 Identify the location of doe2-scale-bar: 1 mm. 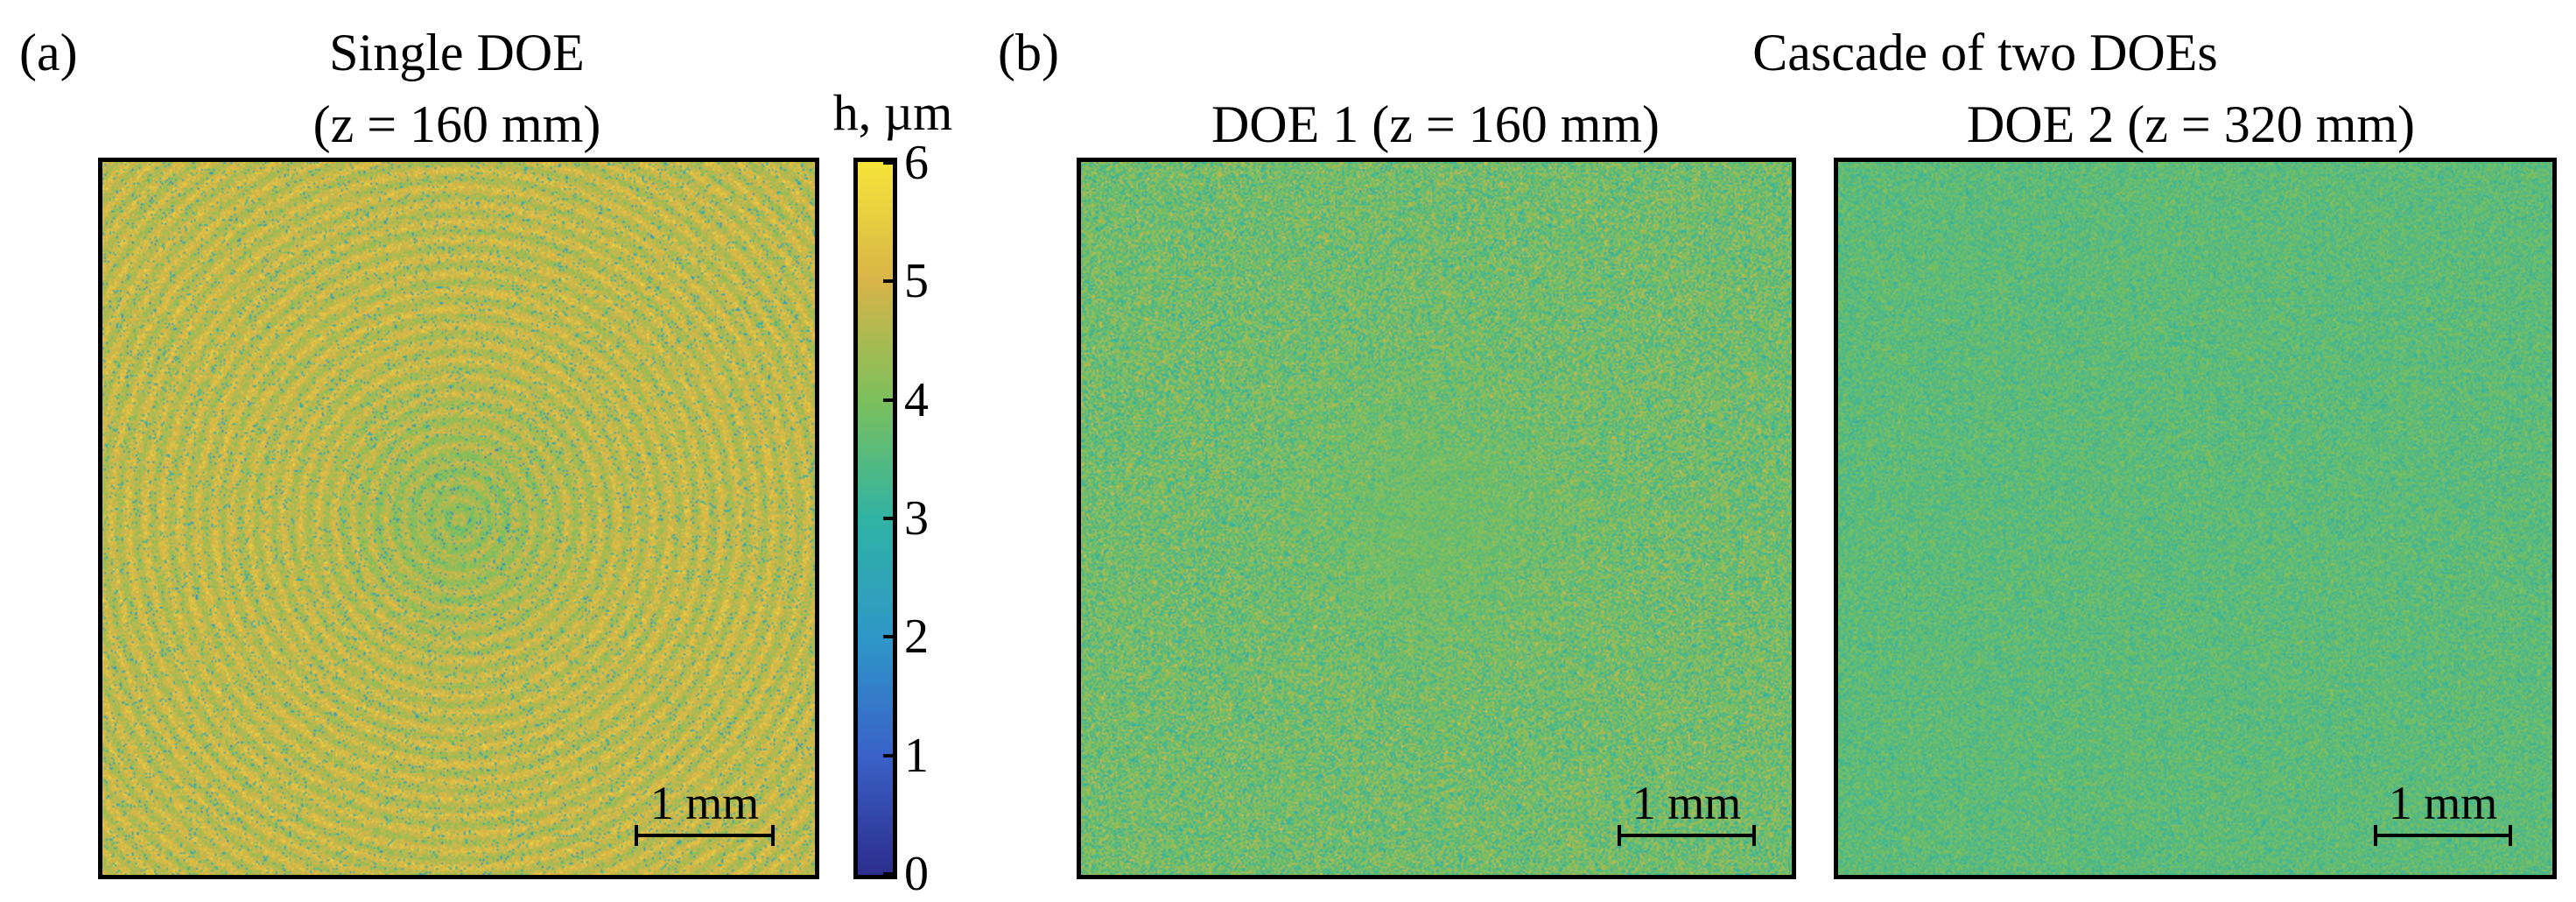
(2443, 805).